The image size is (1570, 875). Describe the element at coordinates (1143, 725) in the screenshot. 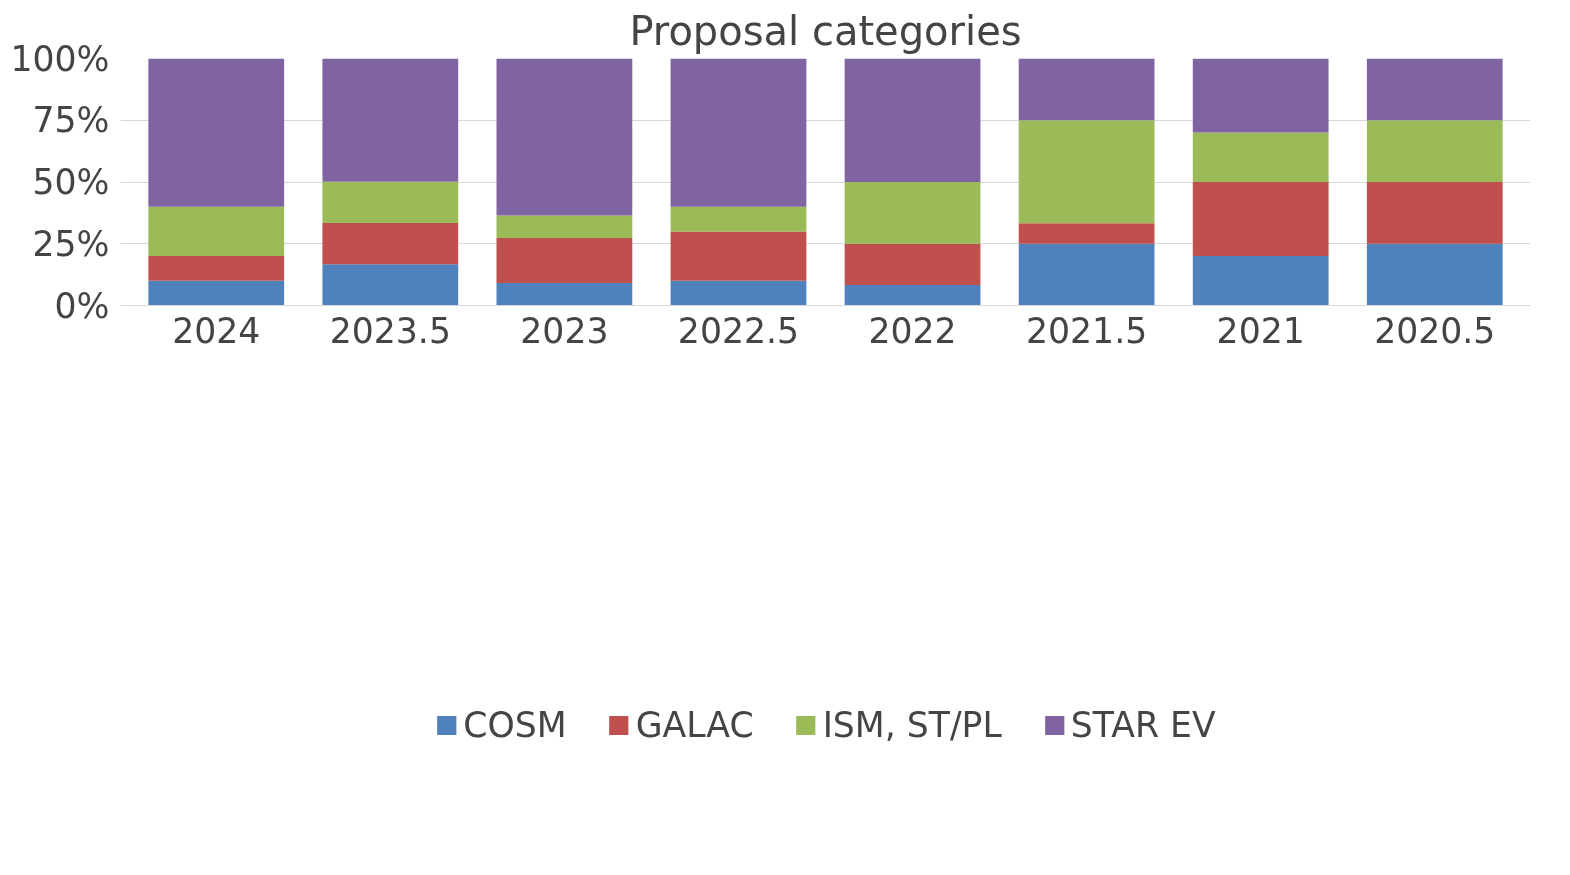

I see `legend-label: STAR EV` at that location.